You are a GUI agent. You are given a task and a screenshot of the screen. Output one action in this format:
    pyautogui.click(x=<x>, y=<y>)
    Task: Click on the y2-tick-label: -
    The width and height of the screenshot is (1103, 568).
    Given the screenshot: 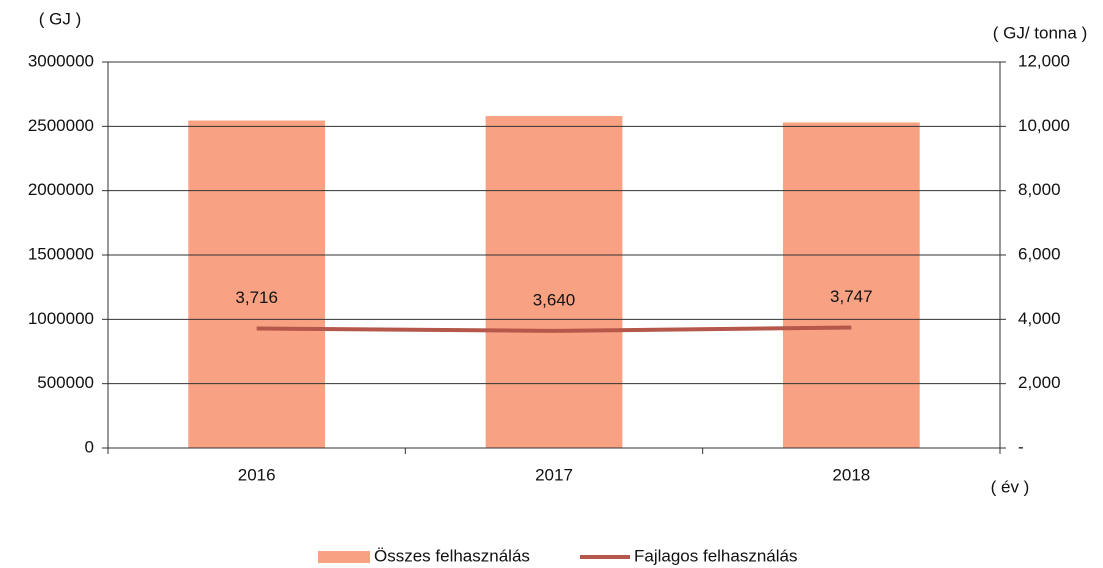 What is the action you would take?
    pyautogui.click(x=1021, y=446)
    